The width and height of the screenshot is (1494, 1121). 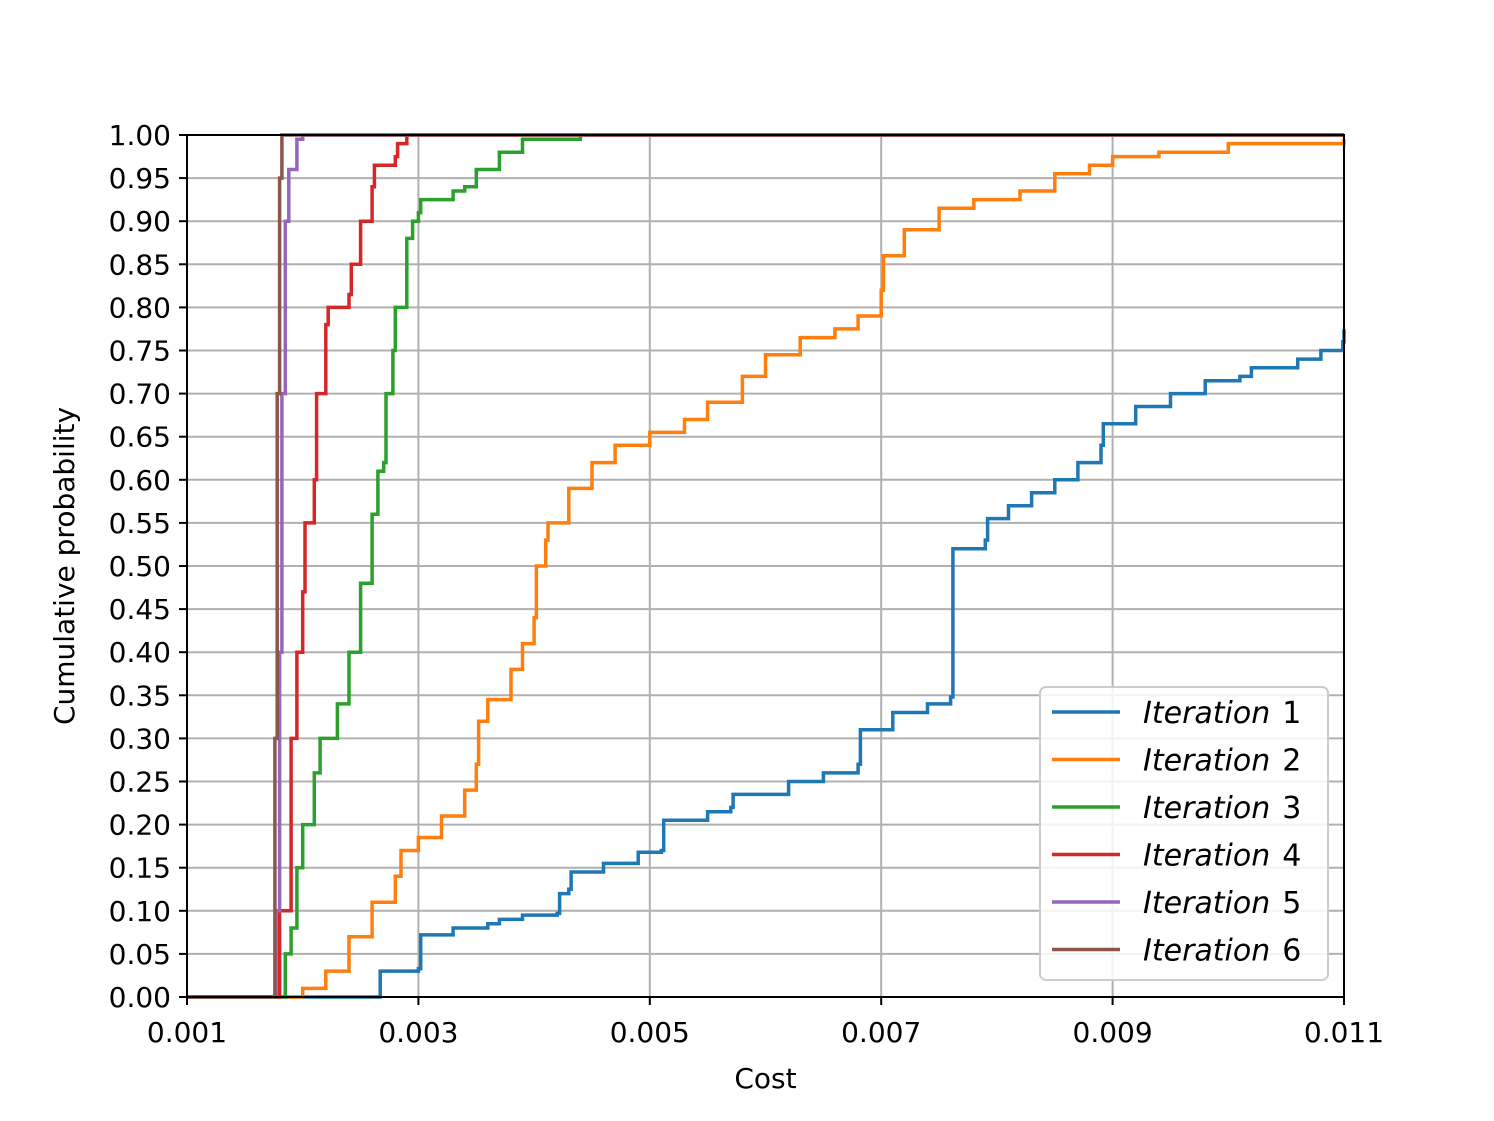 I want to click on y-tick-label: 0.65, so click(x=140, y=437).